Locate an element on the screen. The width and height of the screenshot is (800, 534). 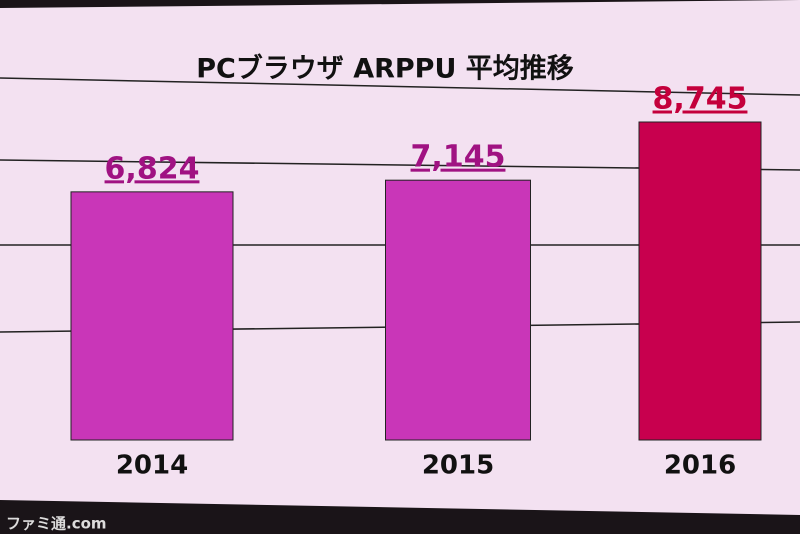
x-tick-label: 2015 is located at coordinates (458, 466).